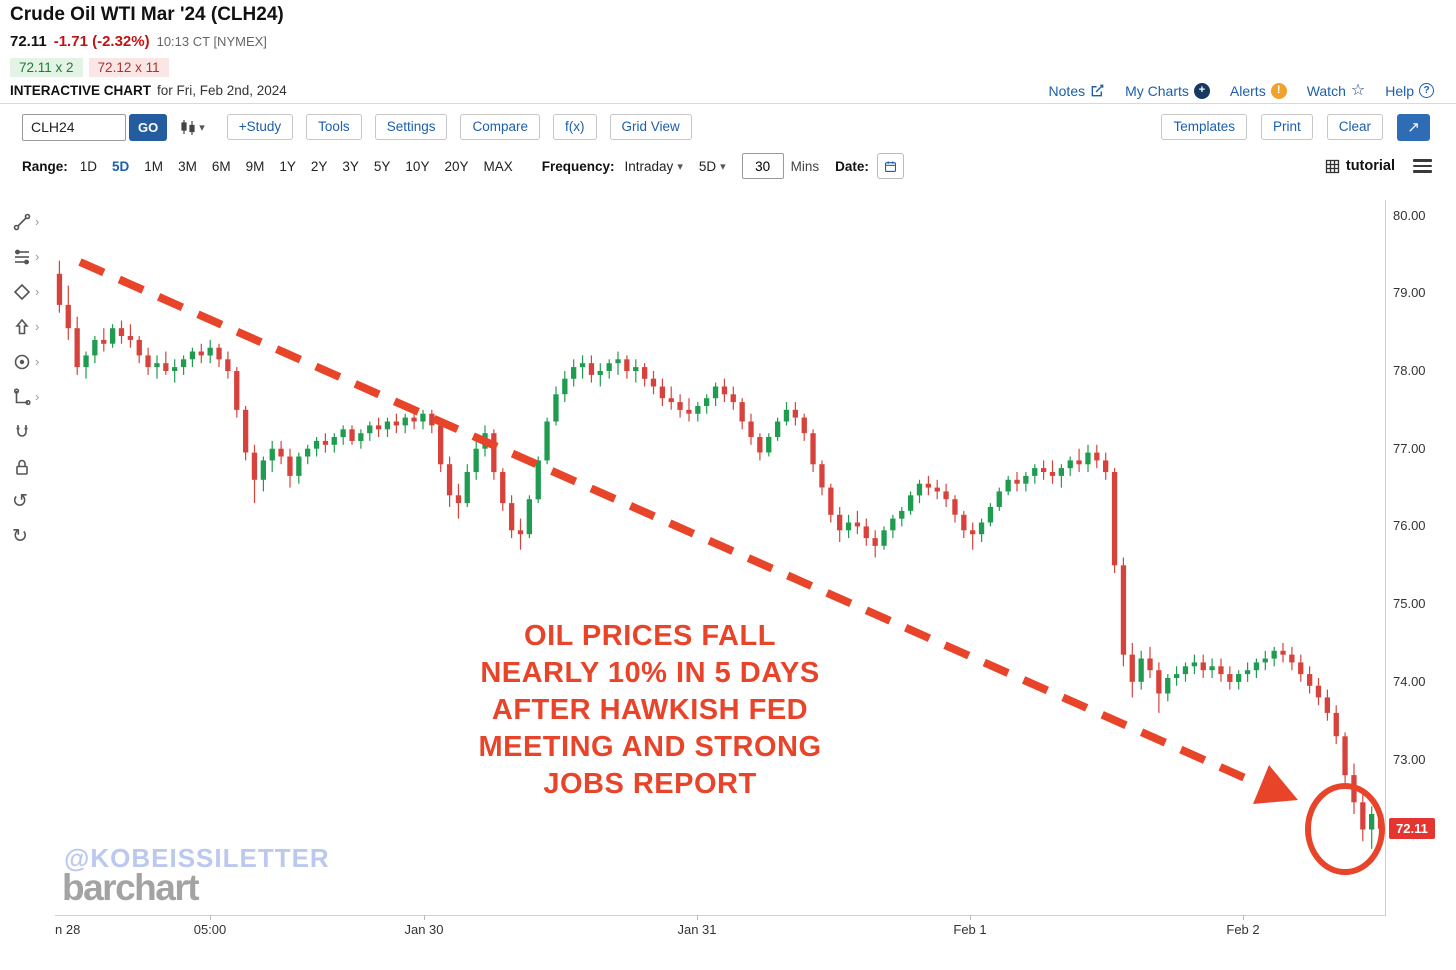 This screenshot has width=1456, height=970. Describe the element at coordinates (74, 127) in the screenshot. I see `symbol-input` at that location.